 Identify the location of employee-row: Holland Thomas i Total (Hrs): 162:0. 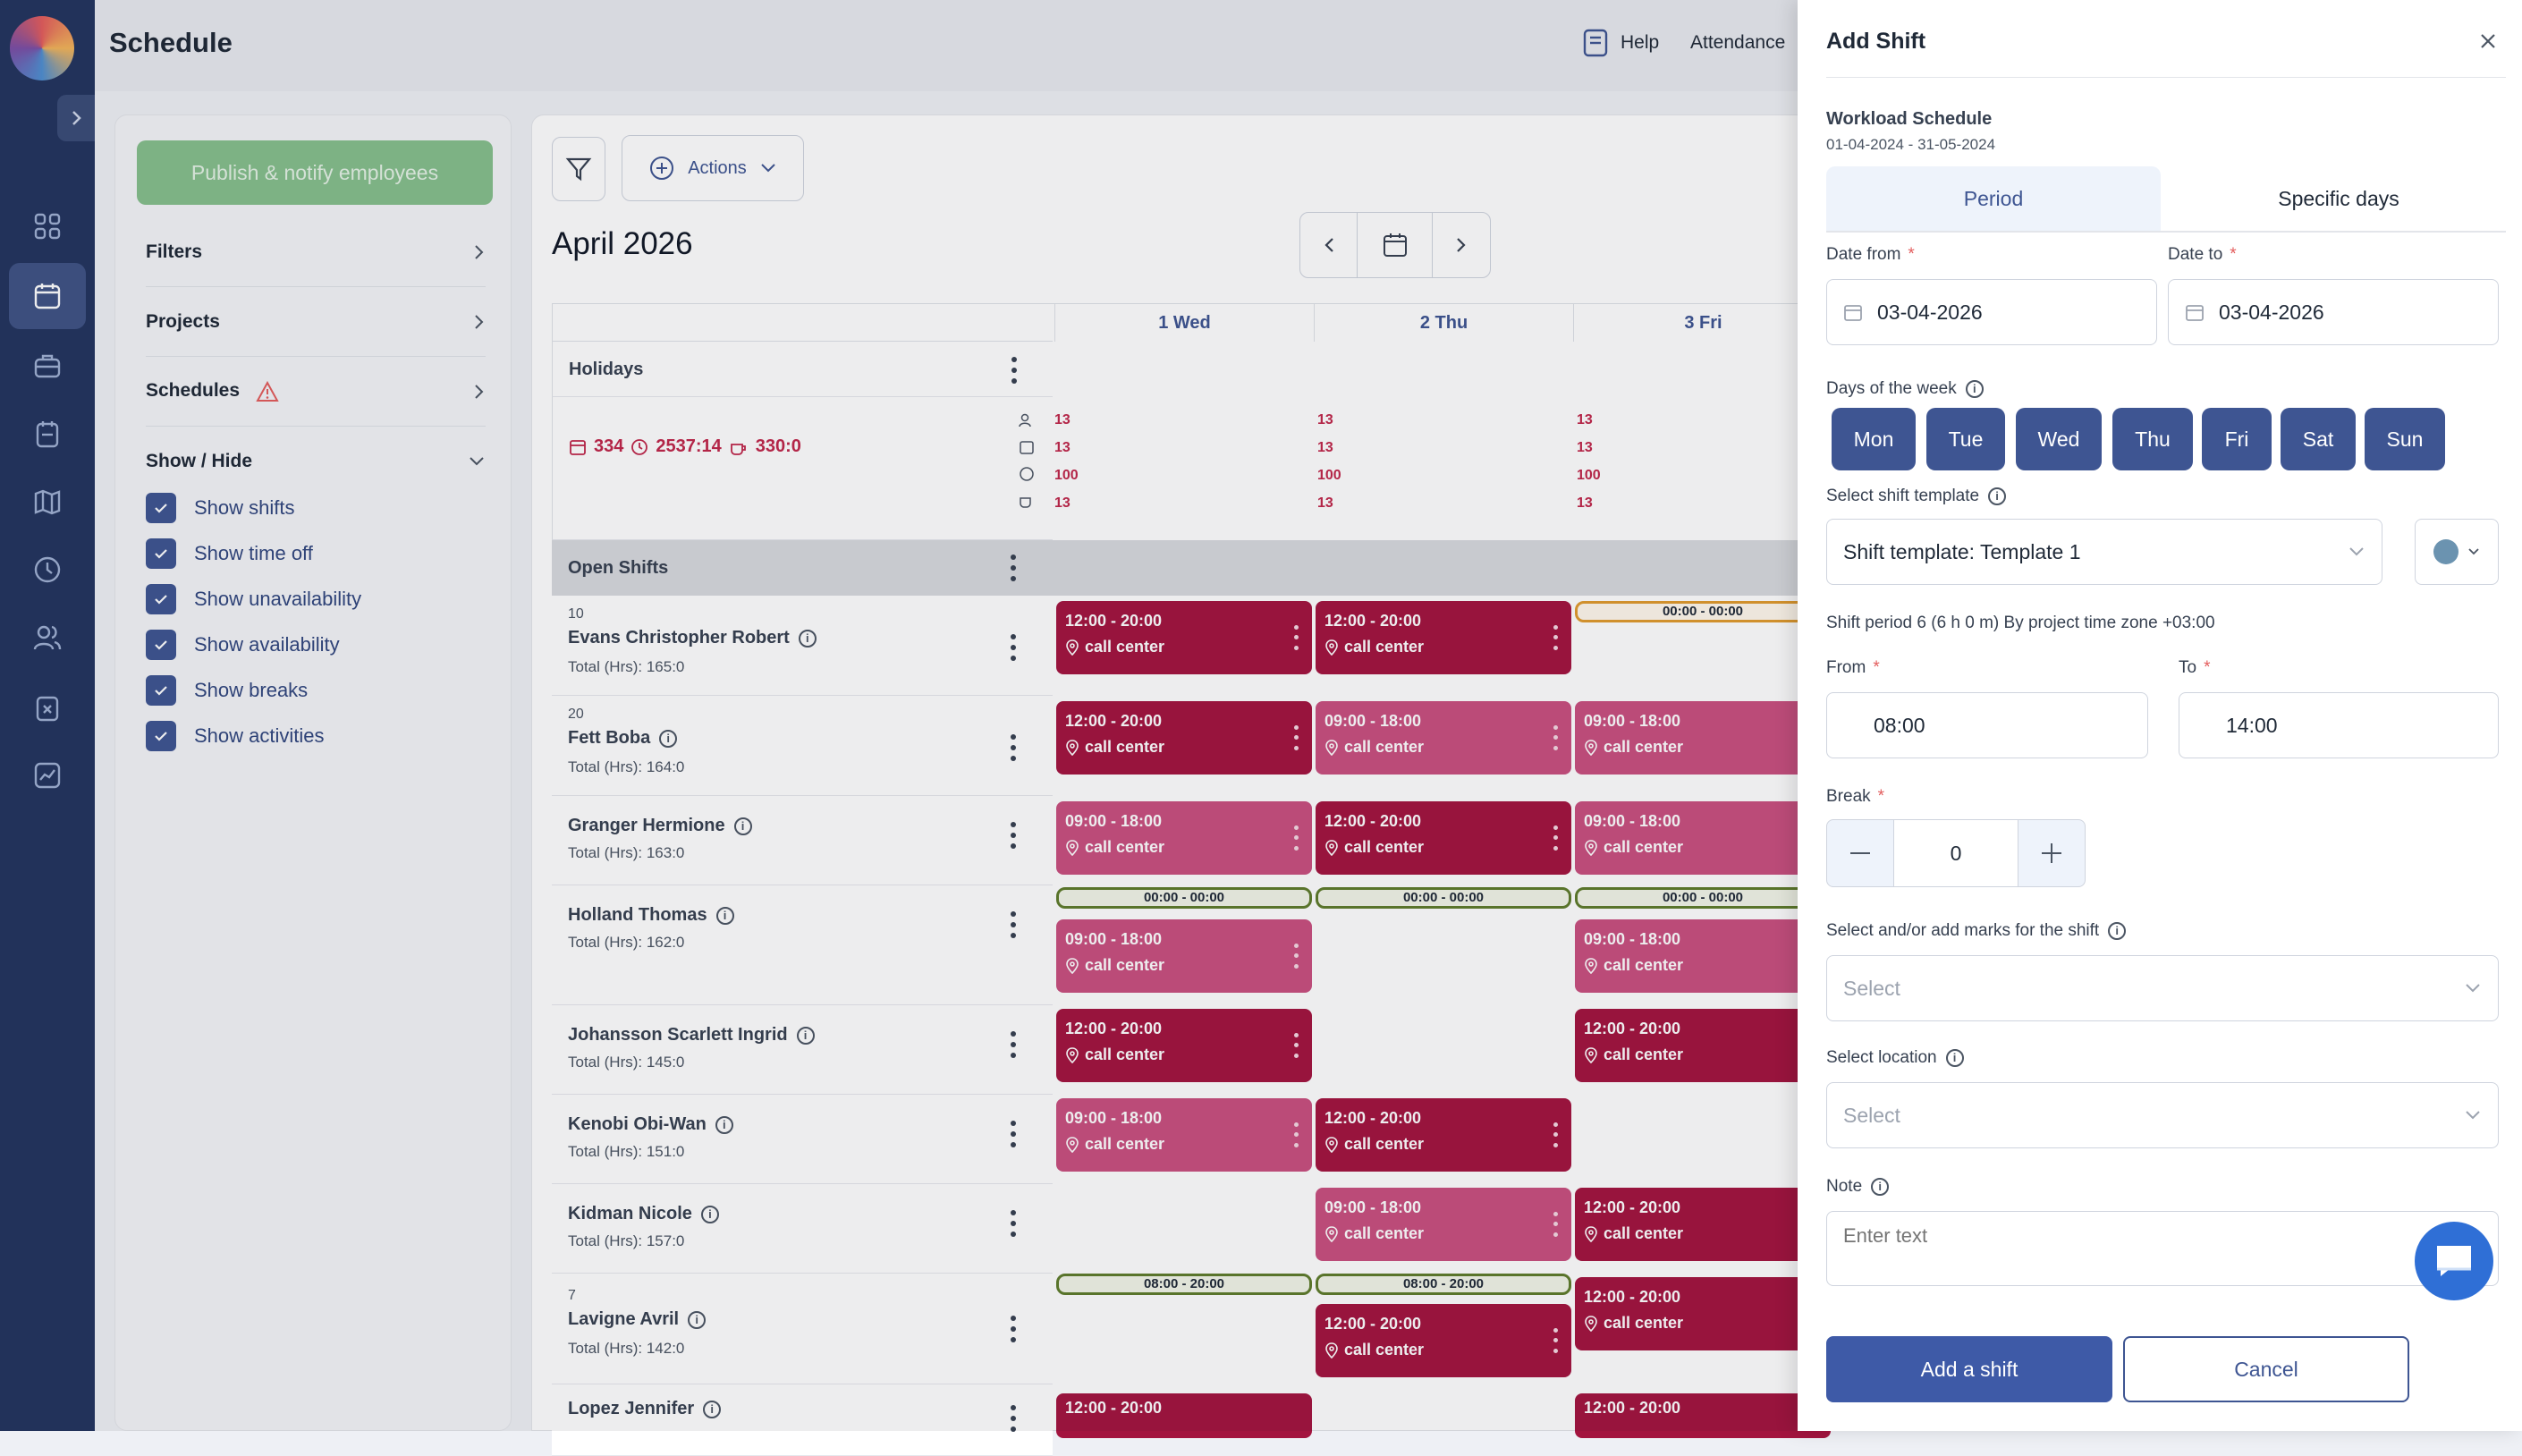
(802, 945).